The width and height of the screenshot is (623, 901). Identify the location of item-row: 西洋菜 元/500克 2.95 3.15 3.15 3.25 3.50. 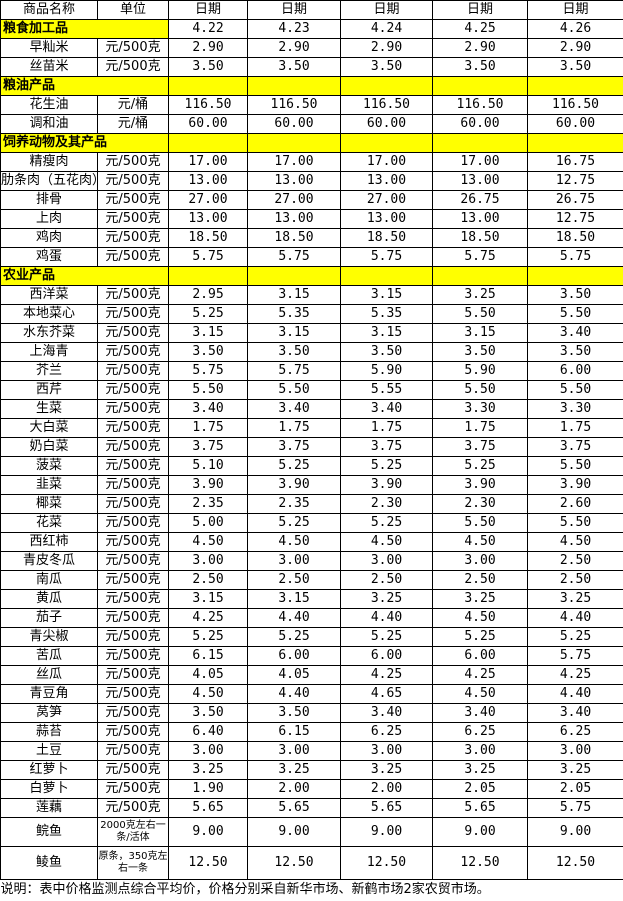
(311, 295).